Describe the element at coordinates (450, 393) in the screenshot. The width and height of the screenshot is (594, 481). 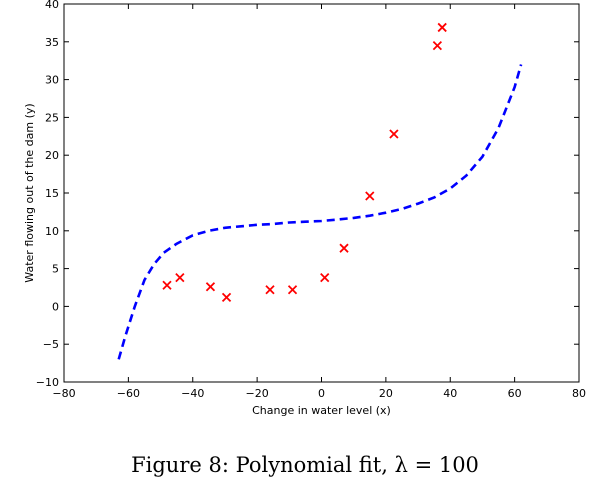
I see `x-tick-label: 40` at that location.